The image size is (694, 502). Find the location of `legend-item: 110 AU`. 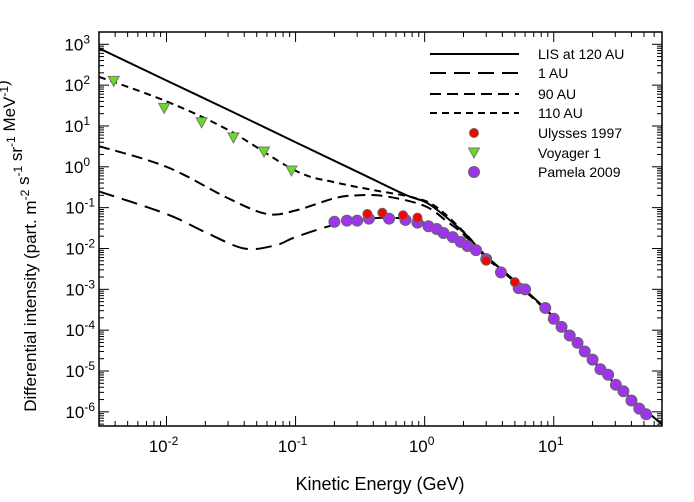

legend-item: 110 AU is located at coordinates (506, 113).